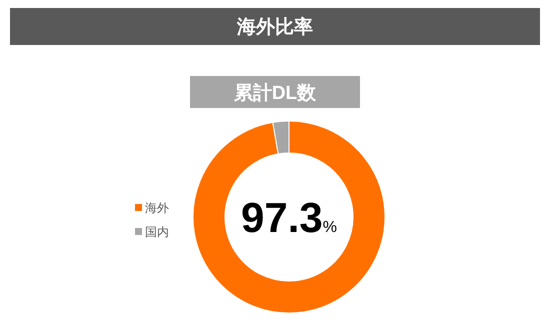 The image size is (550, 324). Describe the element at coordinates (275, 93) in the screenshot. I see `chart-subtitle: 累計DL数` at that location.